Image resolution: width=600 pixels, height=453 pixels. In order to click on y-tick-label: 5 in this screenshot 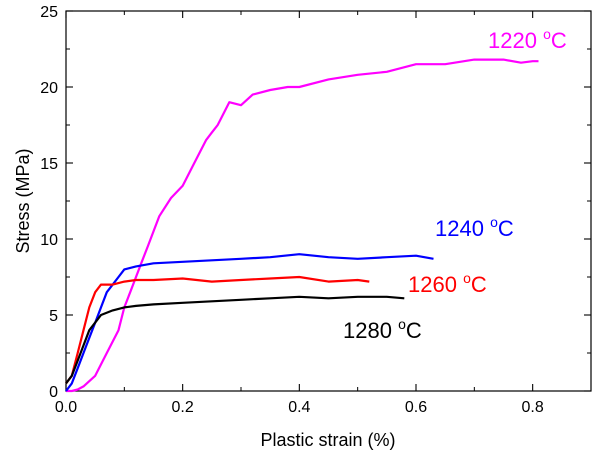, I will do `click(53, 316)`.